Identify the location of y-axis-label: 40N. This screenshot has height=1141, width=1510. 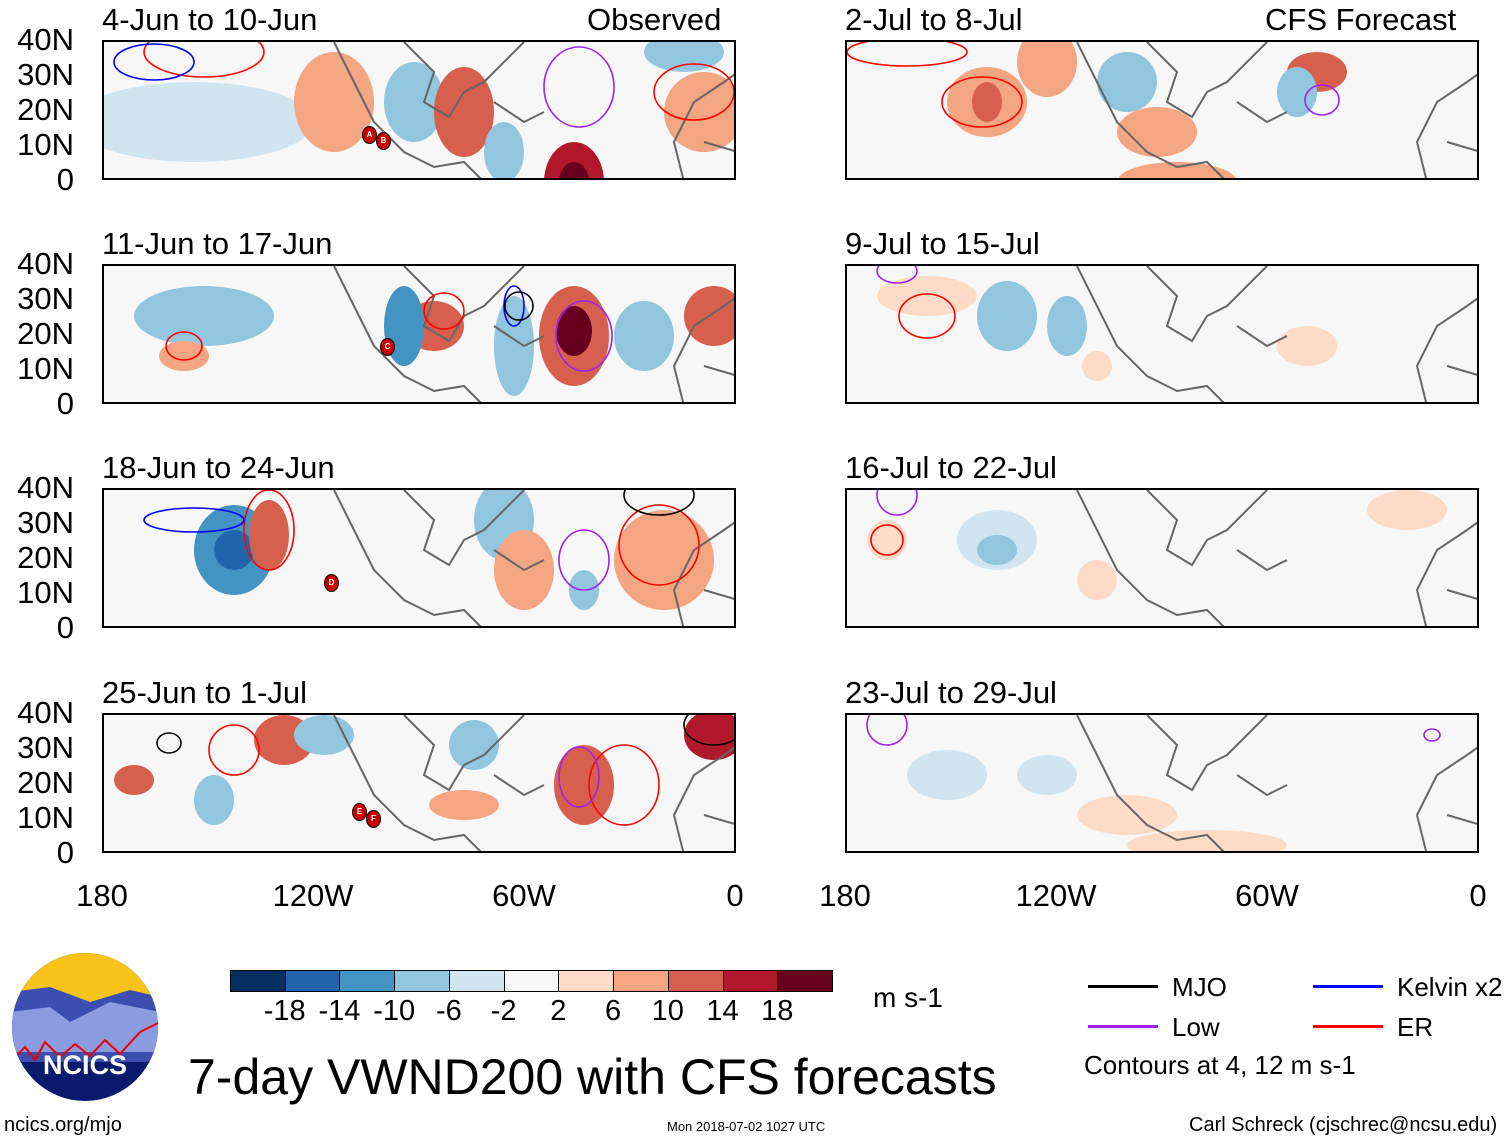
(45, 487).